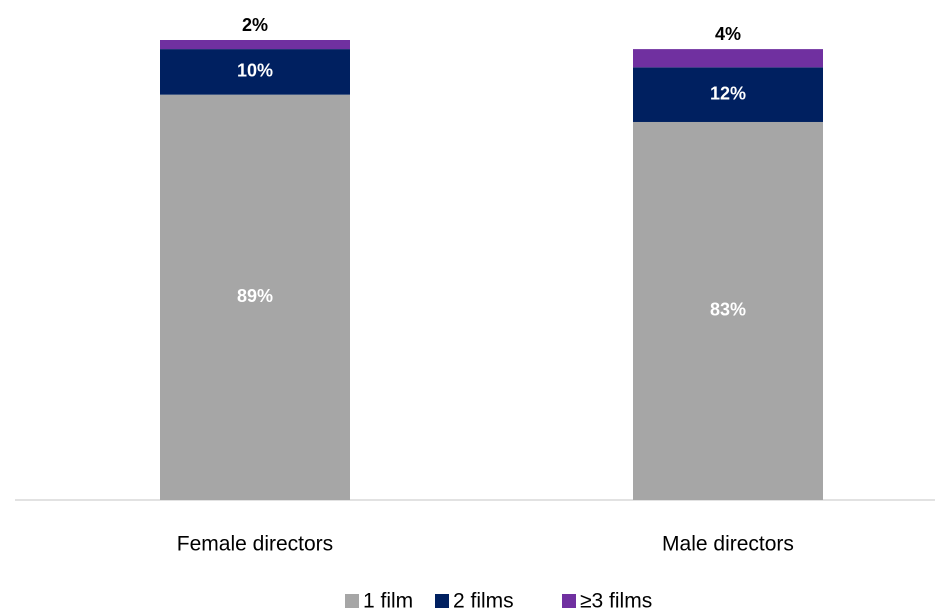 This screenshot has width=946, height=612. I want to click on legend-label: 1 film, so click(388, 601).